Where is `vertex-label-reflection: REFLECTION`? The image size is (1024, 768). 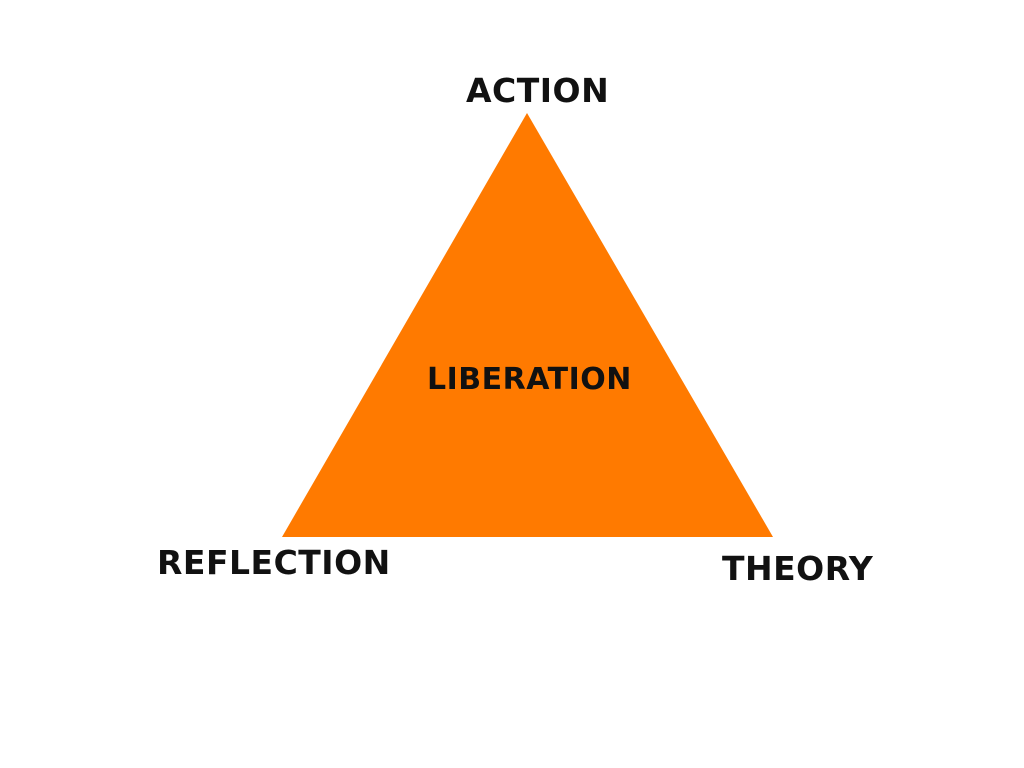 vertex-label-reflection: REFLECTION is located at coordinates (274, 562).